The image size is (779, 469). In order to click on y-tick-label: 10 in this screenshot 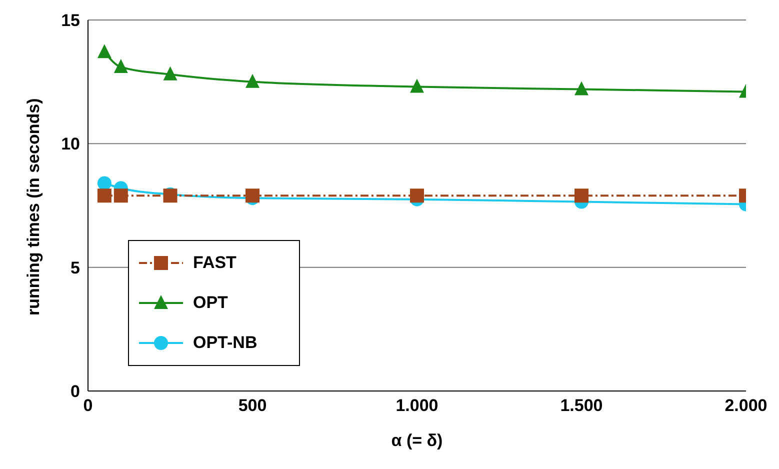, I will do `click(70, 144)`.